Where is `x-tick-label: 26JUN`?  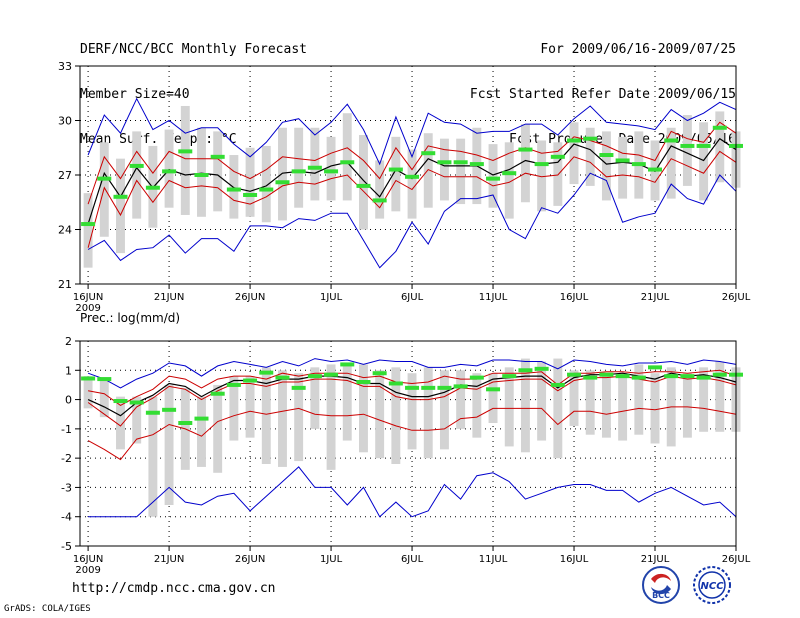 x-tick-label: 26JUN is located at coordinates (250, 297).